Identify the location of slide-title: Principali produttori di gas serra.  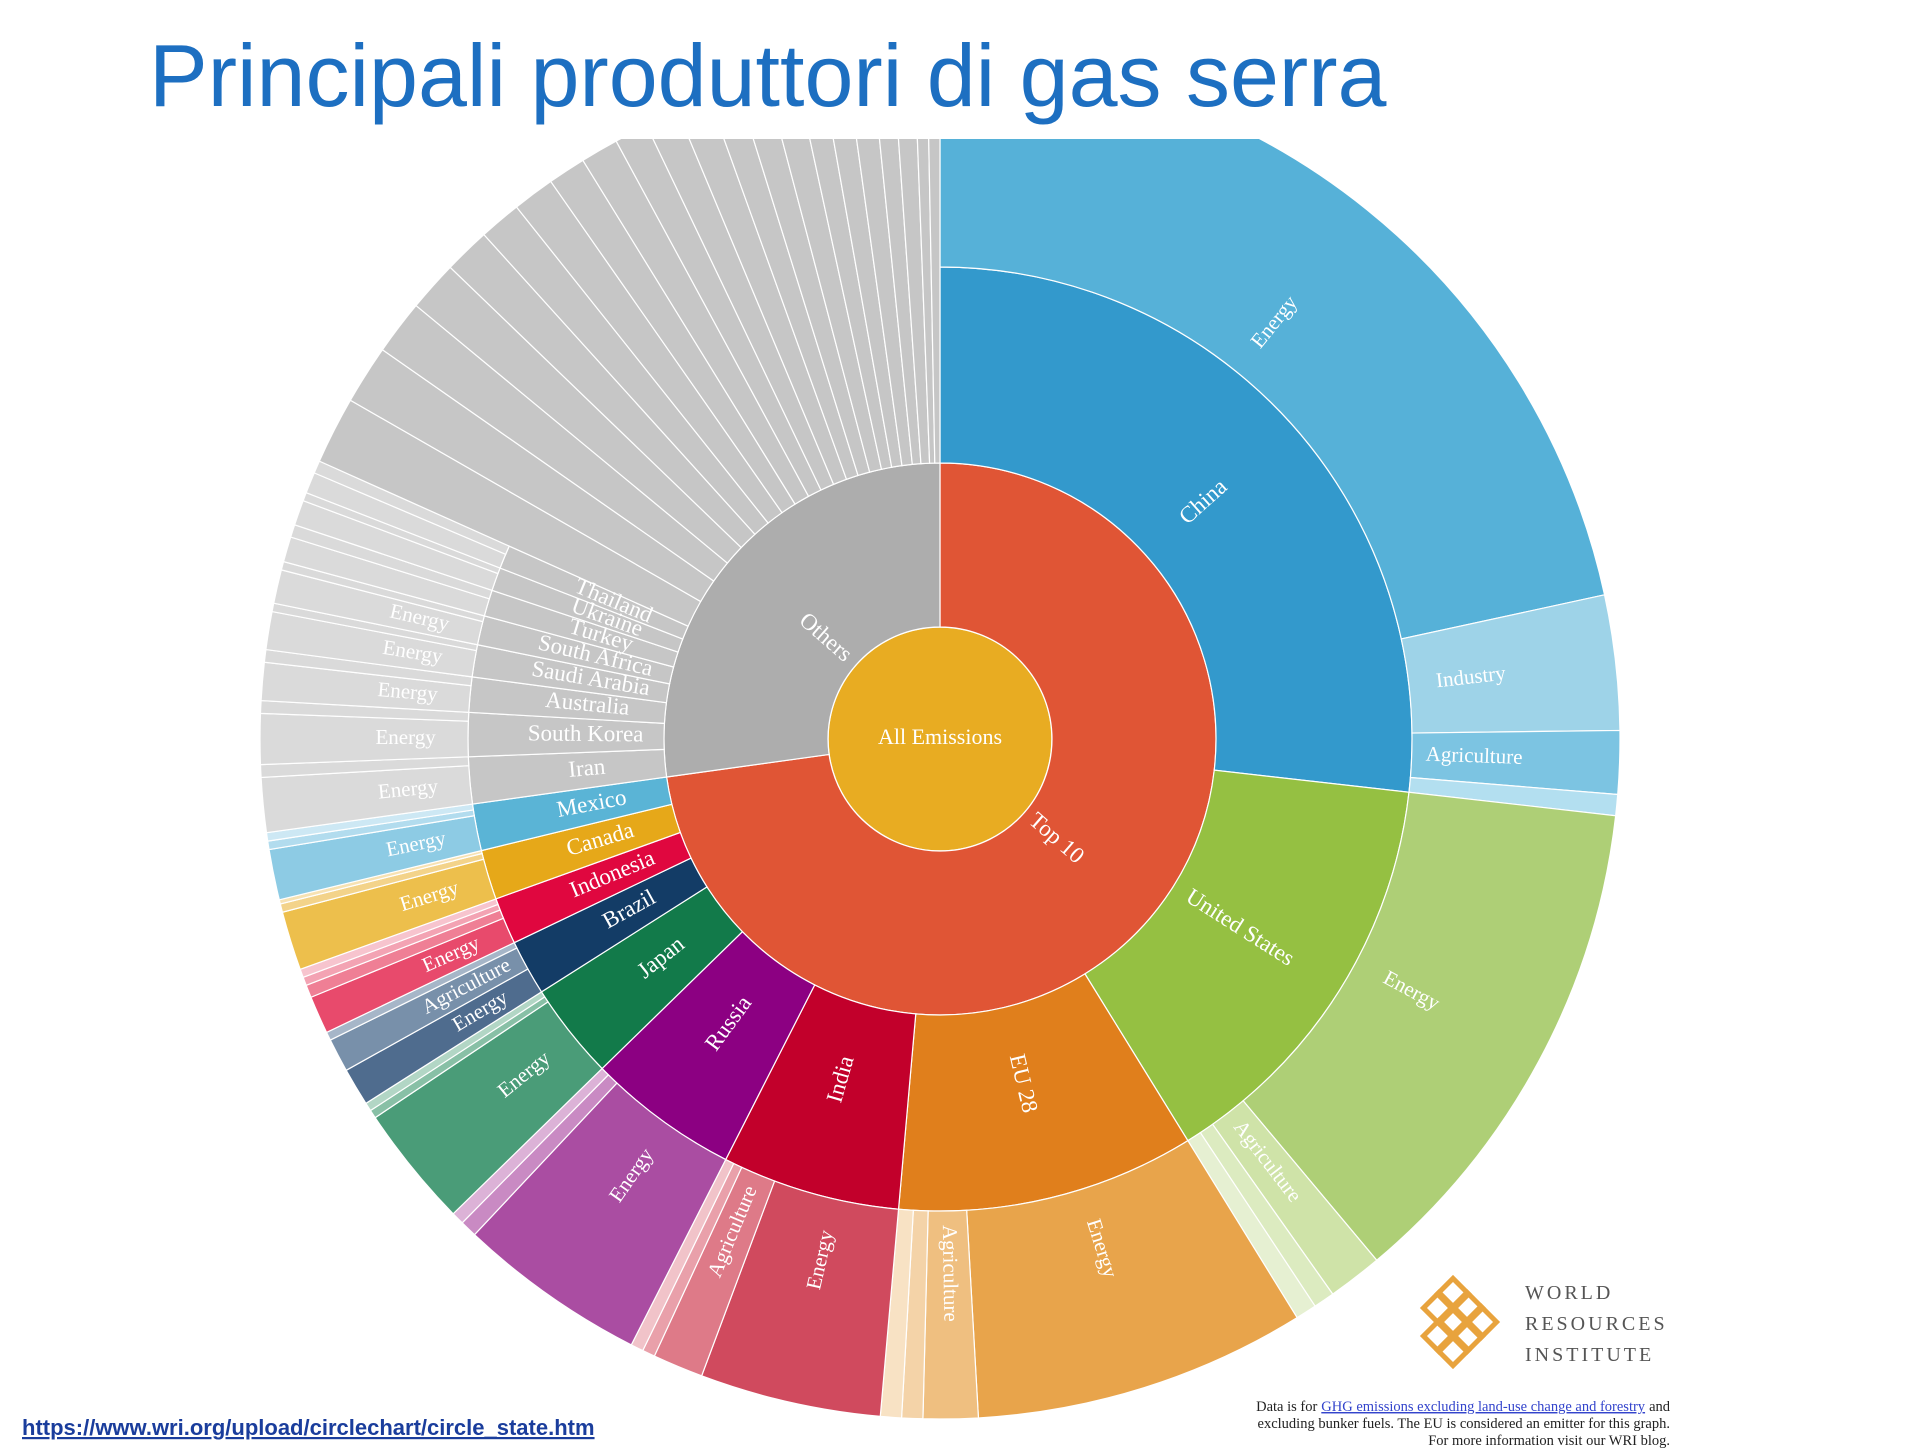
(768, 75).